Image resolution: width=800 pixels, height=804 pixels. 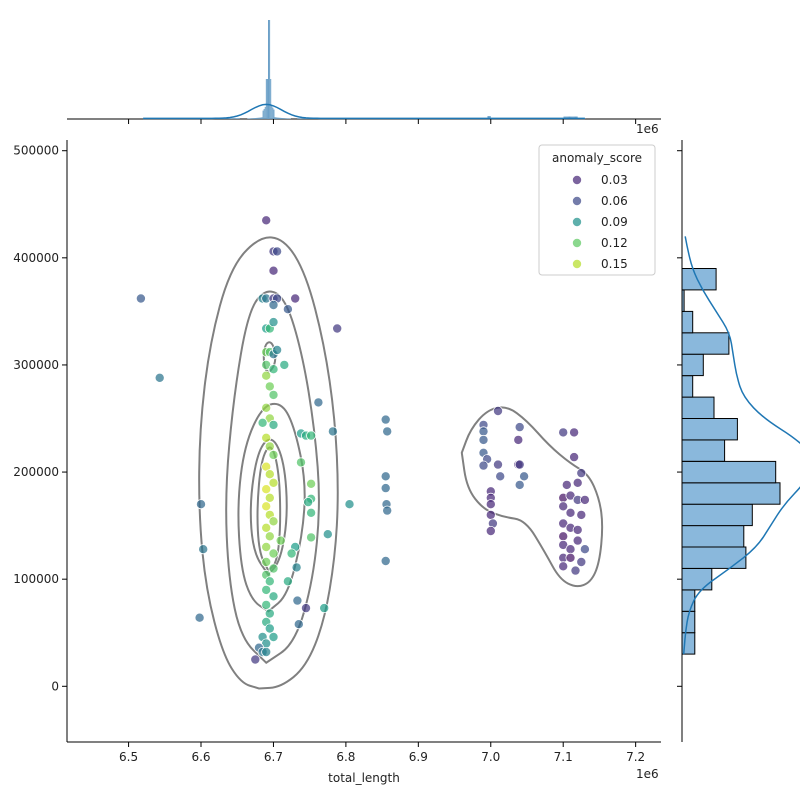 What do you see at coordinates (597, 158) in the screenshot?
I see `legend-title: anomaly_score` at bounding box center [597, 158].